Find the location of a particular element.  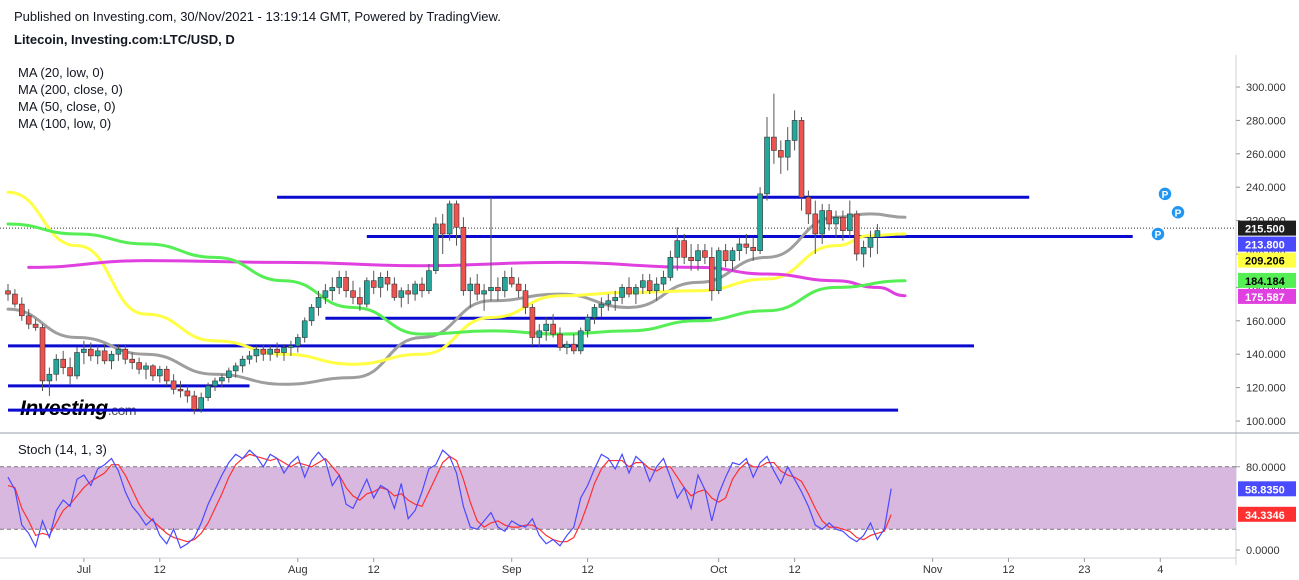

time-tick-label: Sep is located at coordinates (512, 570).